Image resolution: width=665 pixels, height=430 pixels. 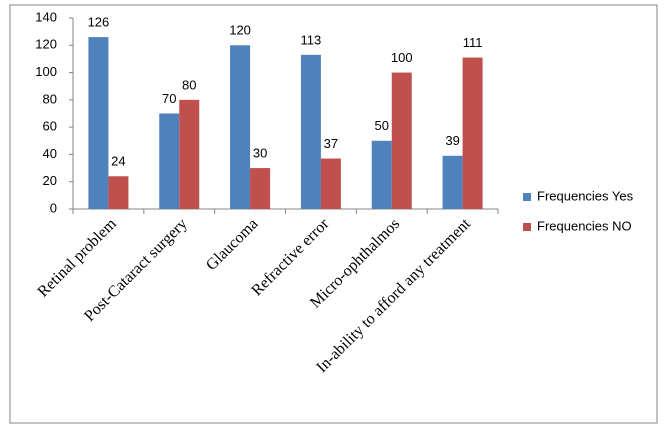 What do you see at coordinates (50, 153) in the screenshot?
I see `y-tick-label: 40` at bounding box center [50, 153].